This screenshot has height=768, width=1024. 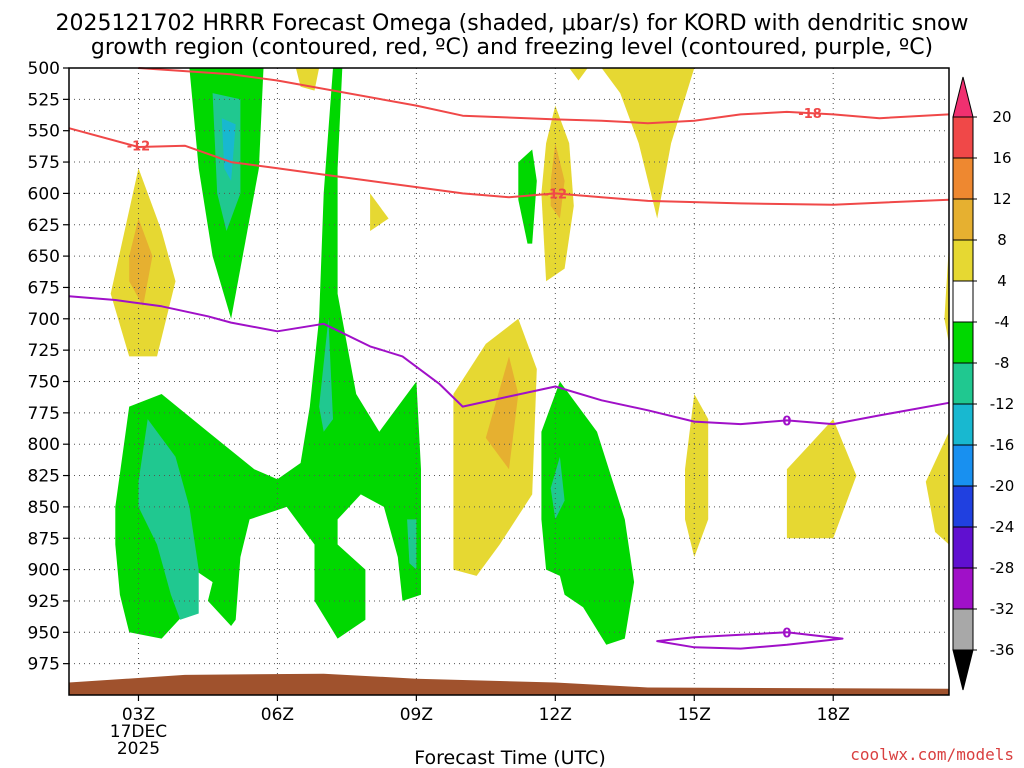 What do you see at coordinates (963, 670) in the screenshot?
I see `colorbar-cap-bottom` at bounding box center [963, 670].